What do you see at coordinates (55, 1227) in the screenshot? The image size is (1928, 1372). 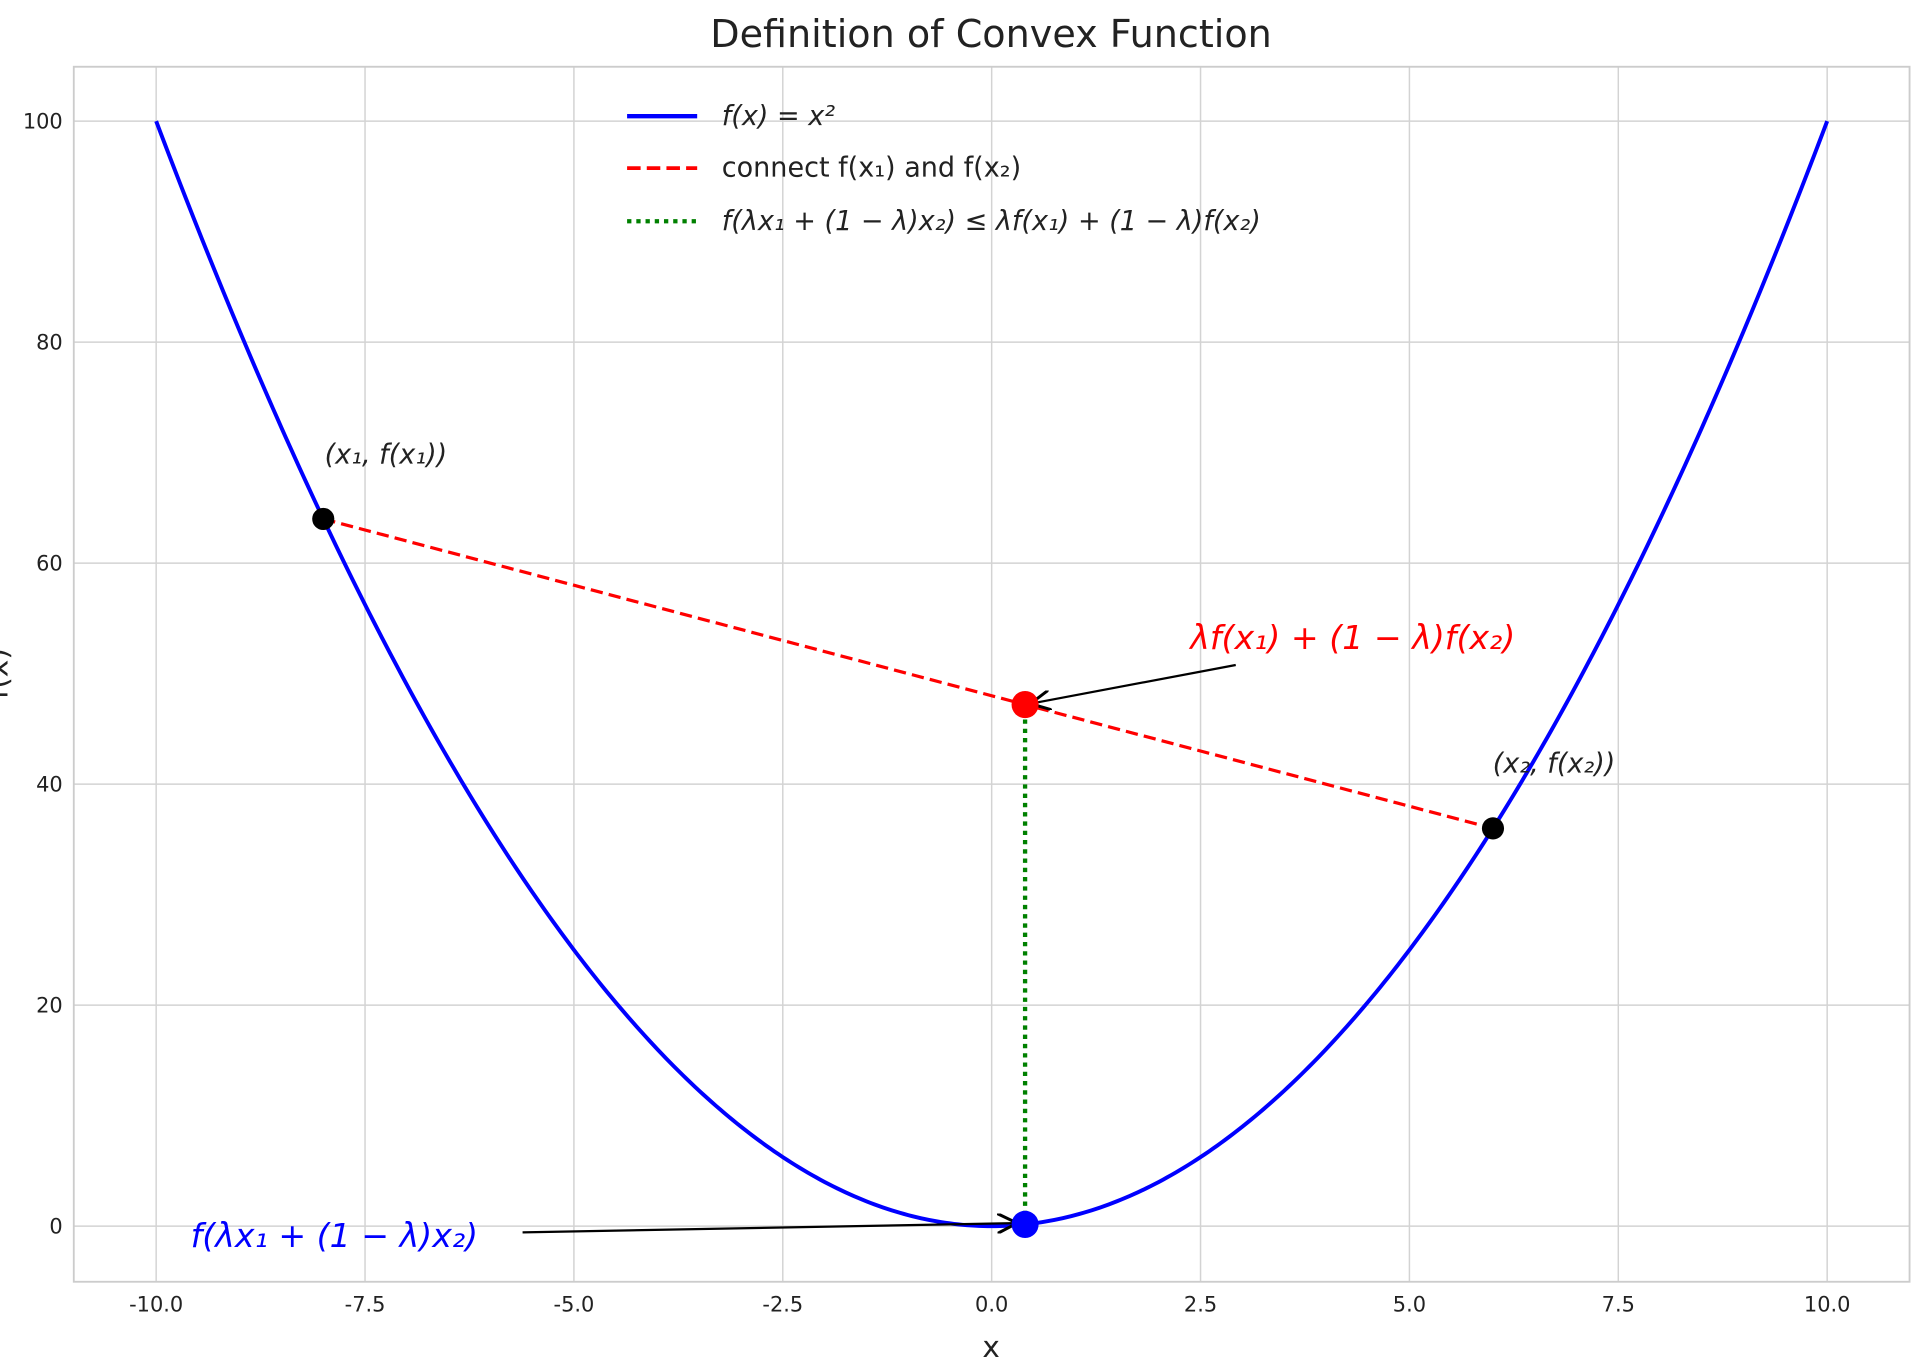 I see `y-tick-label: 0` at bounding box center [55, 1227].